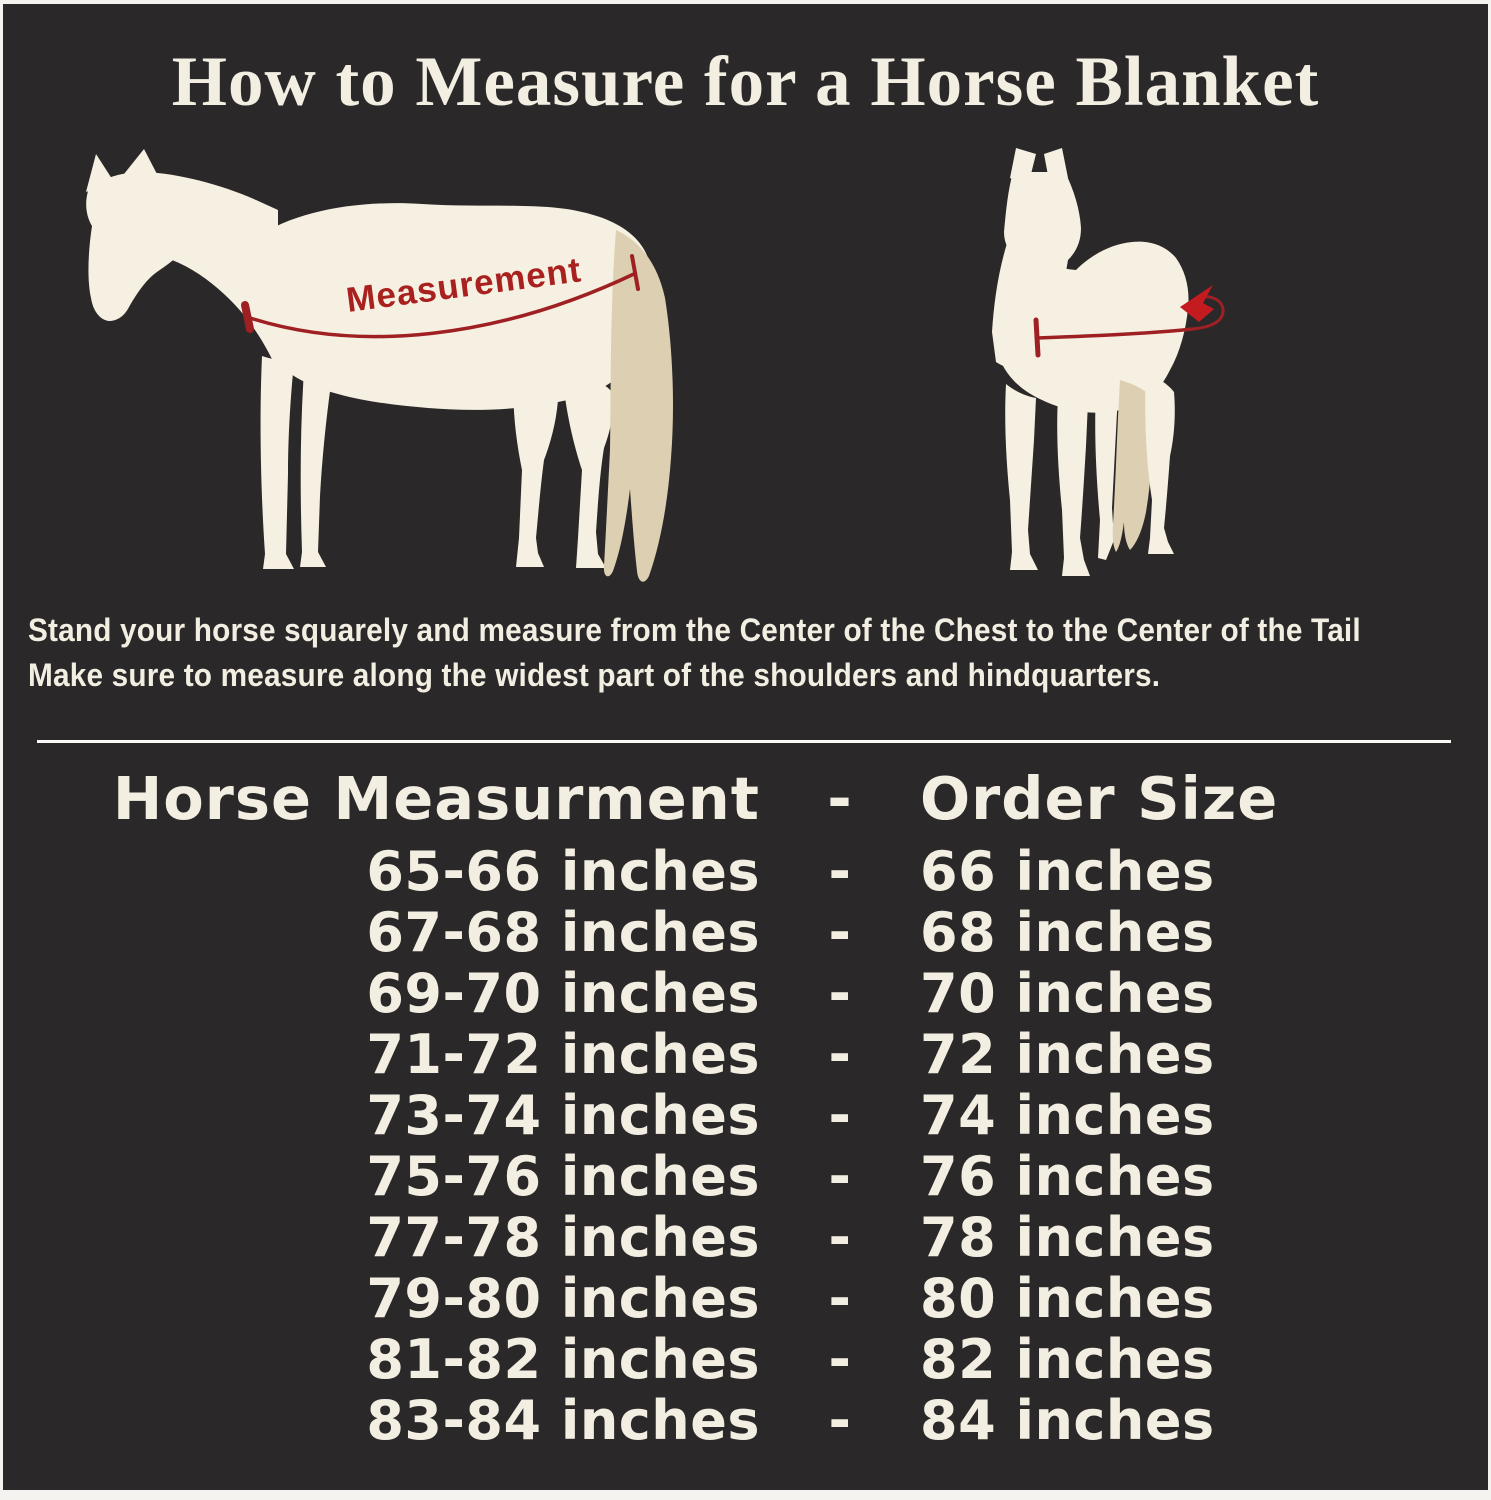 The width and height of the screenshot is (1491, 1500). I want to click on rotation-arrow-icon, so click(1197, 303).